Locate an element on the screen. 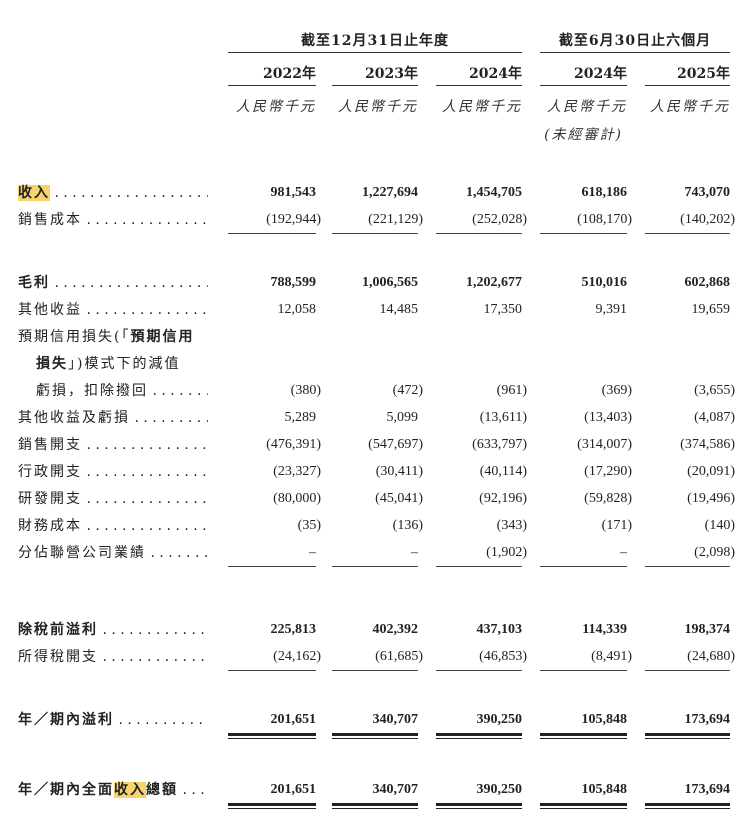 The width and height of the screenshot is (750, 816). label-text: 虧損，扣除撥回 is located at coordinates (92, 391).